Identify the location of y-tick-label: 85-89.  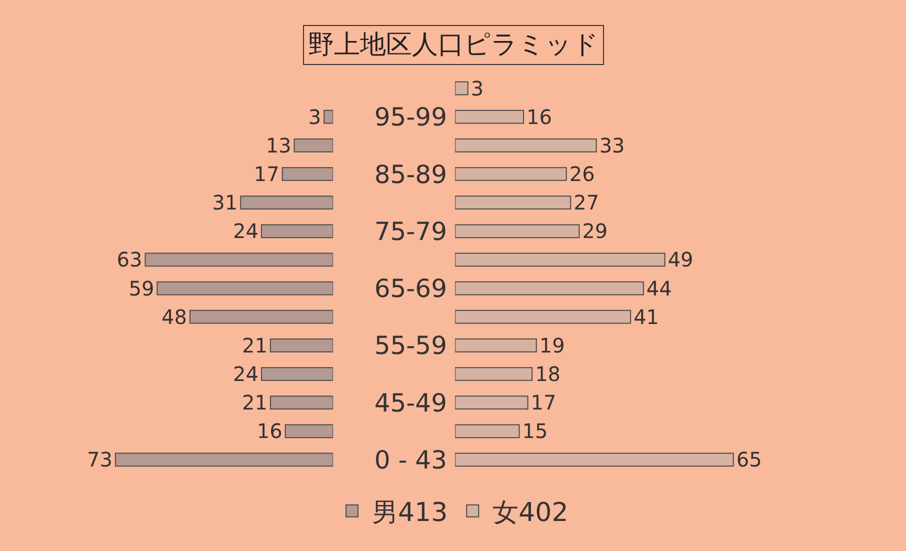
(410, 174).